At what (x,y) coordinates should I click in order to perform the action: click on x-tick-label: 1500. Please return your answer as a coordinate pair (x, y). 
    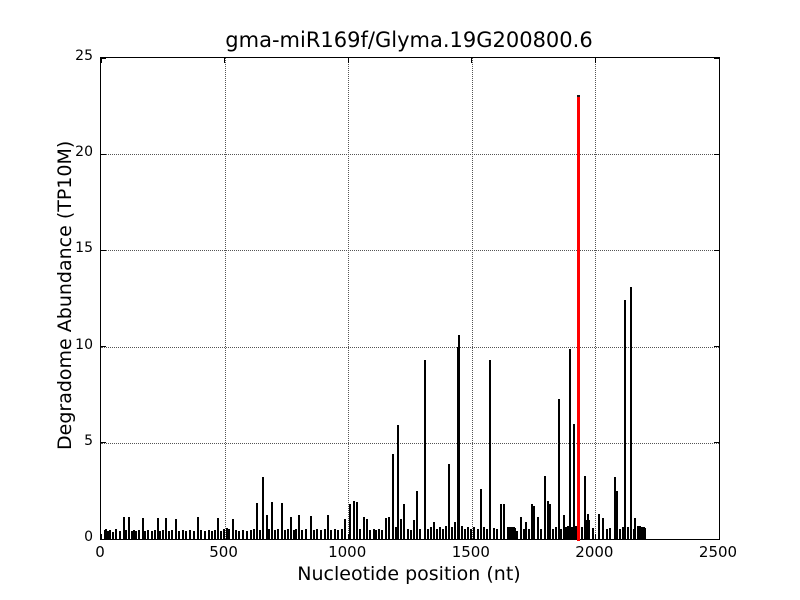
    Looking at the image, I should click on (470, 552).